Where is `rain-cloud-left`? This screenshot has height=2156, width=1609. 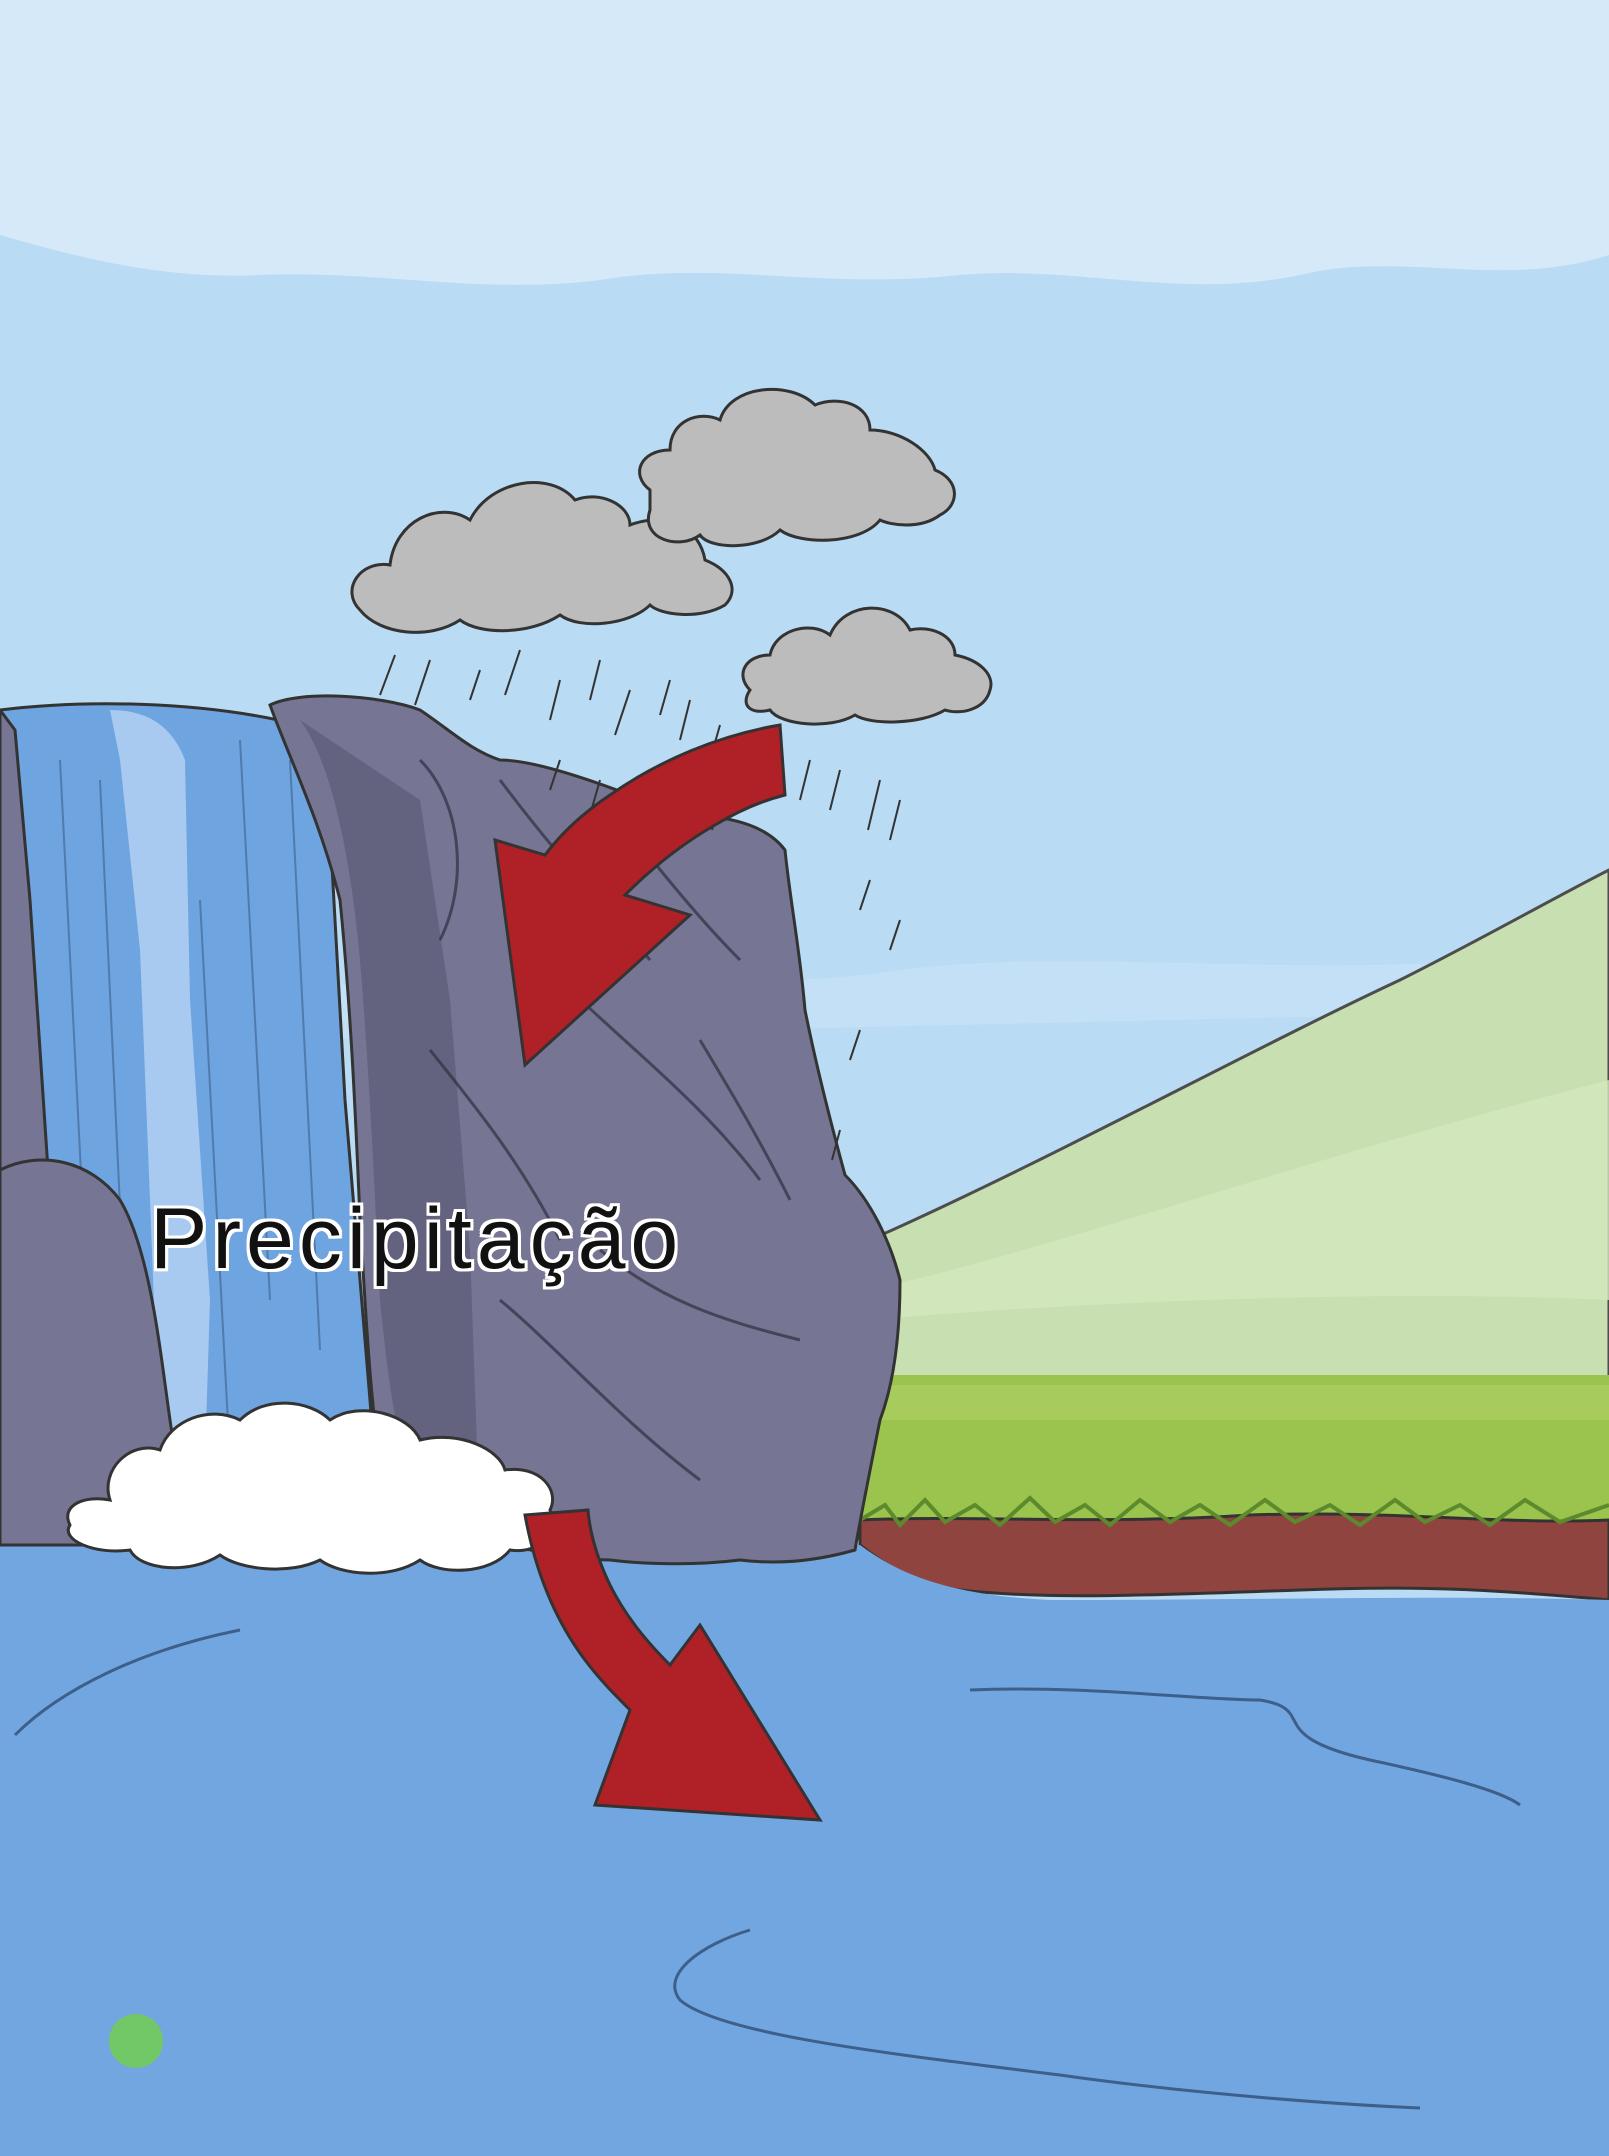
rain-cloud-left is located at coordinates (542, 557).